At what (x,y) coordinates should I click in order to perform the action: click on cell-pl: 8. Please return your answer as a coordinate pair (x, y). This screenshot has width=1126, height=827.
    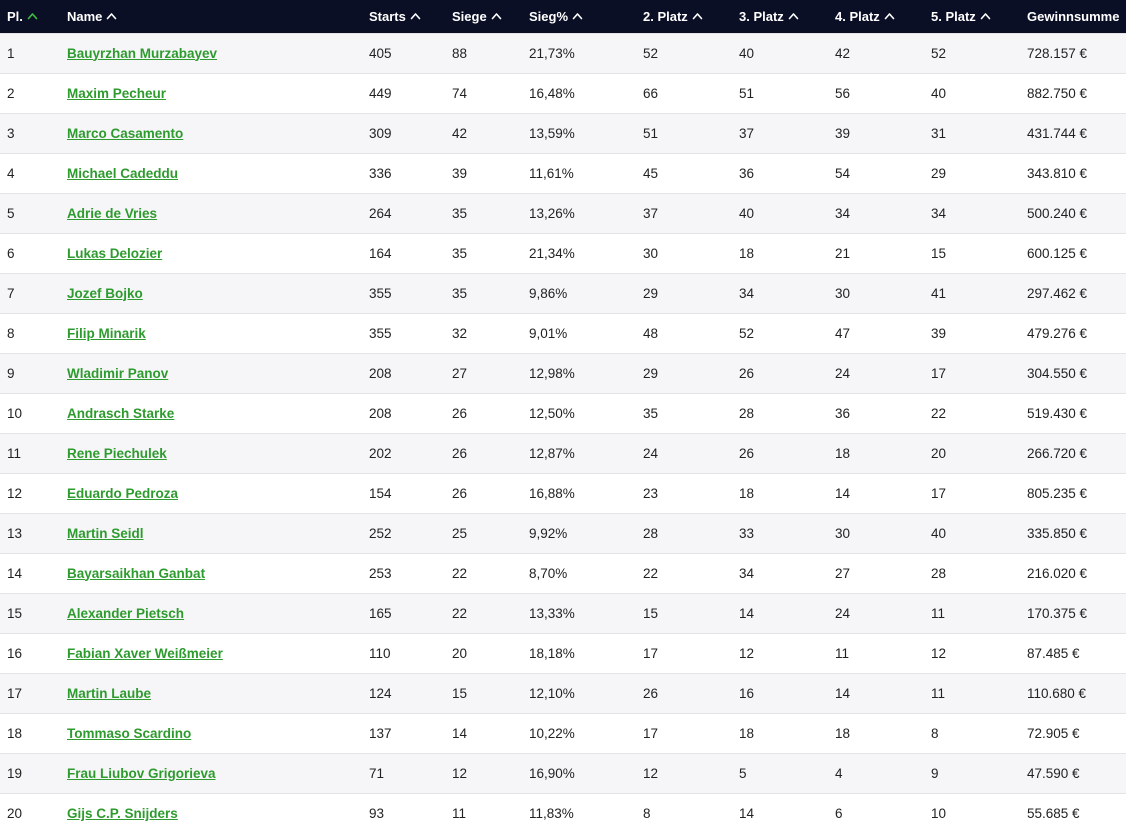
    Looking at the image, I should click on (11, 333).